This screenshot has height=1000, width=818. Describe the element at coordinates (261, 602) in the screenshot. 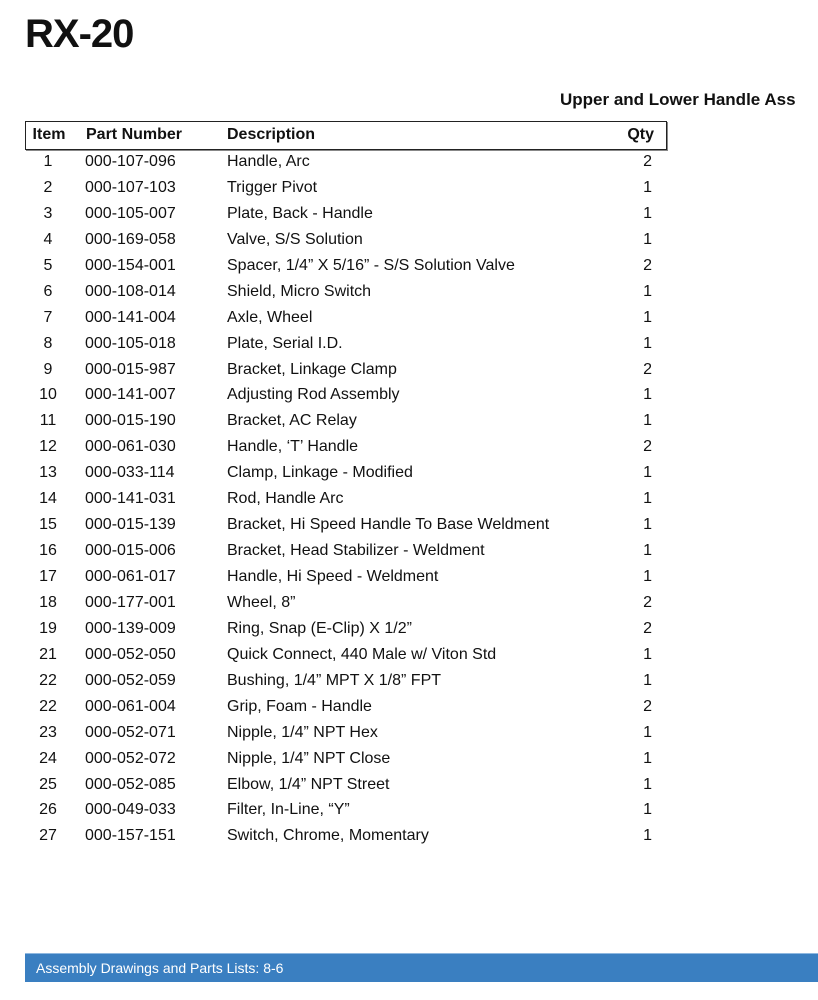

I see `description-cell: Wheel, 8”` at that location.